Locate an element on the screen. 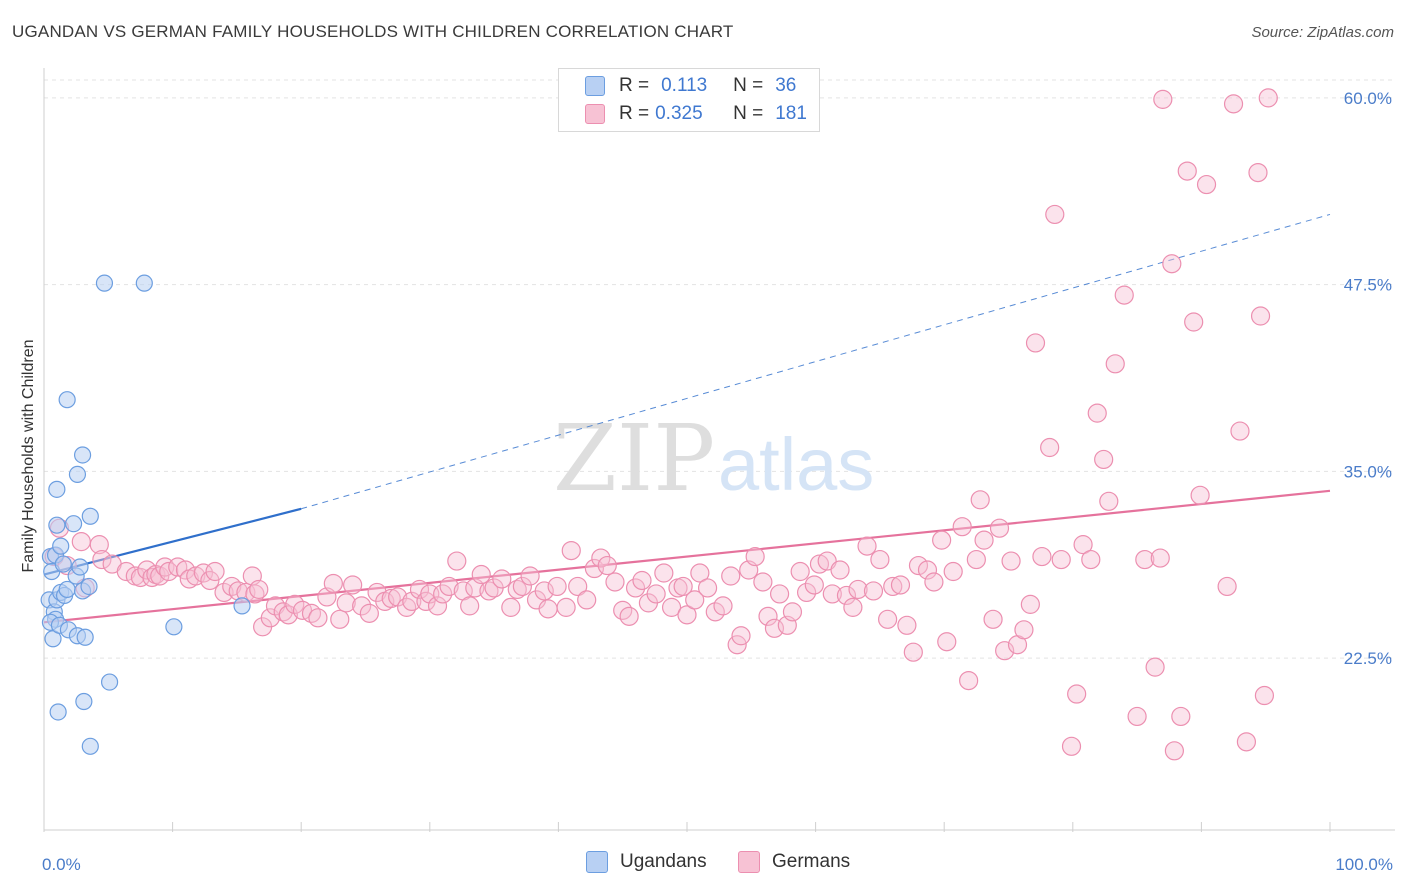 The height and width of the screenshot is (892, 1406). legend-n-label: N = is located at coordinates (748, 113).